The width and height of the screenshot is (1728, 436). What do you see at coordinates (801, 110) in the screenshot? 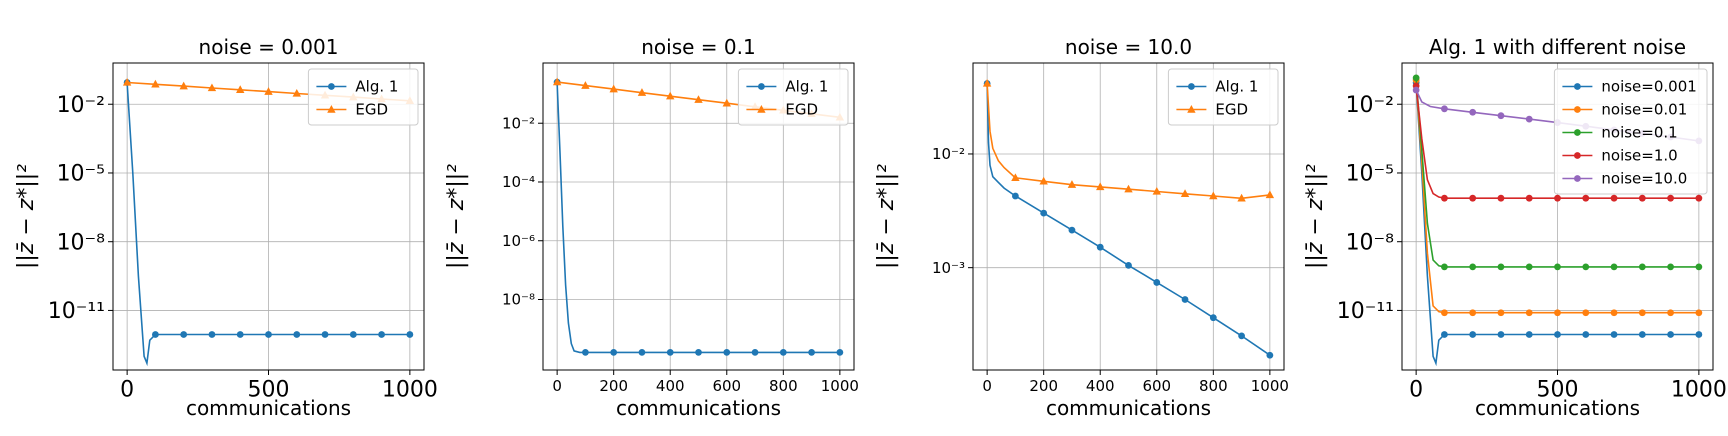
I see `legend-label: EGD` at bounding box center [801, 110].